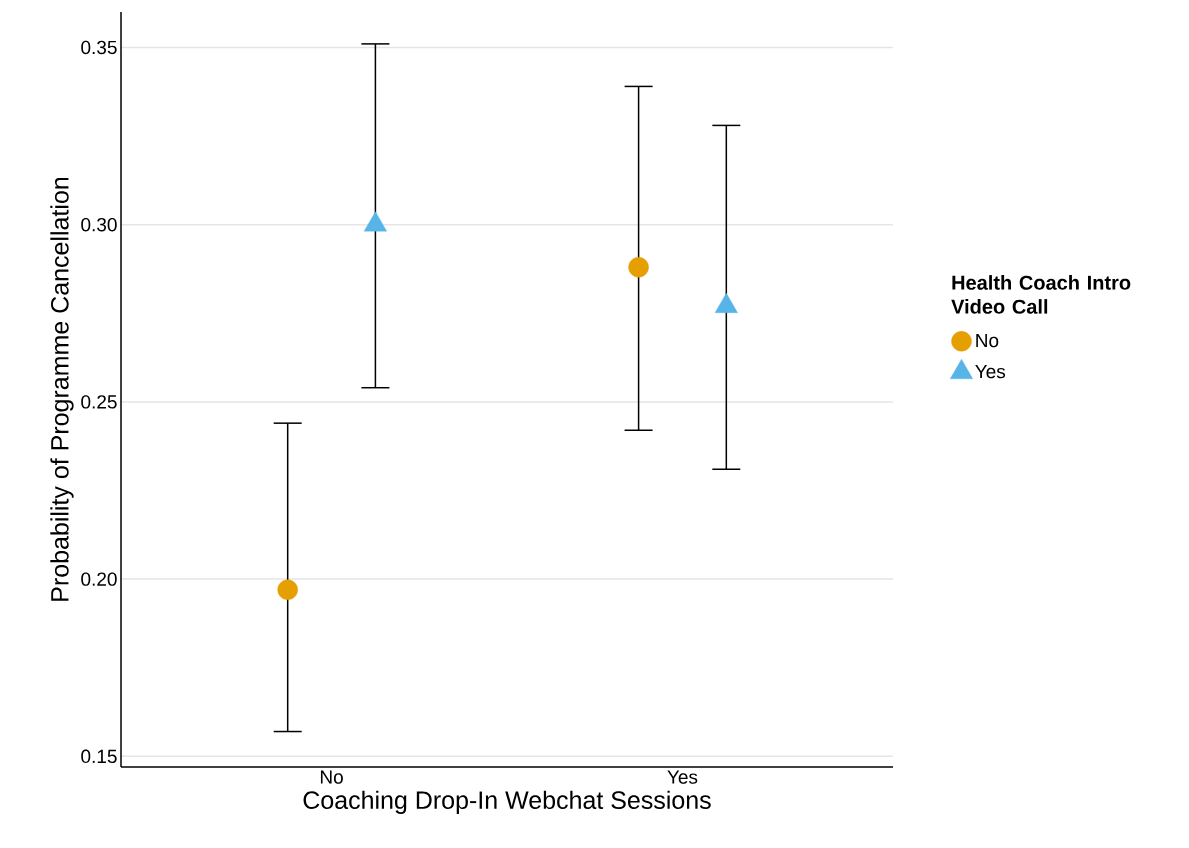 The image size is (1189, 848). What do you see at coordinates (987, 341) in the screenshot?
I see `legend-label: No` at bounding box center [987, 341].